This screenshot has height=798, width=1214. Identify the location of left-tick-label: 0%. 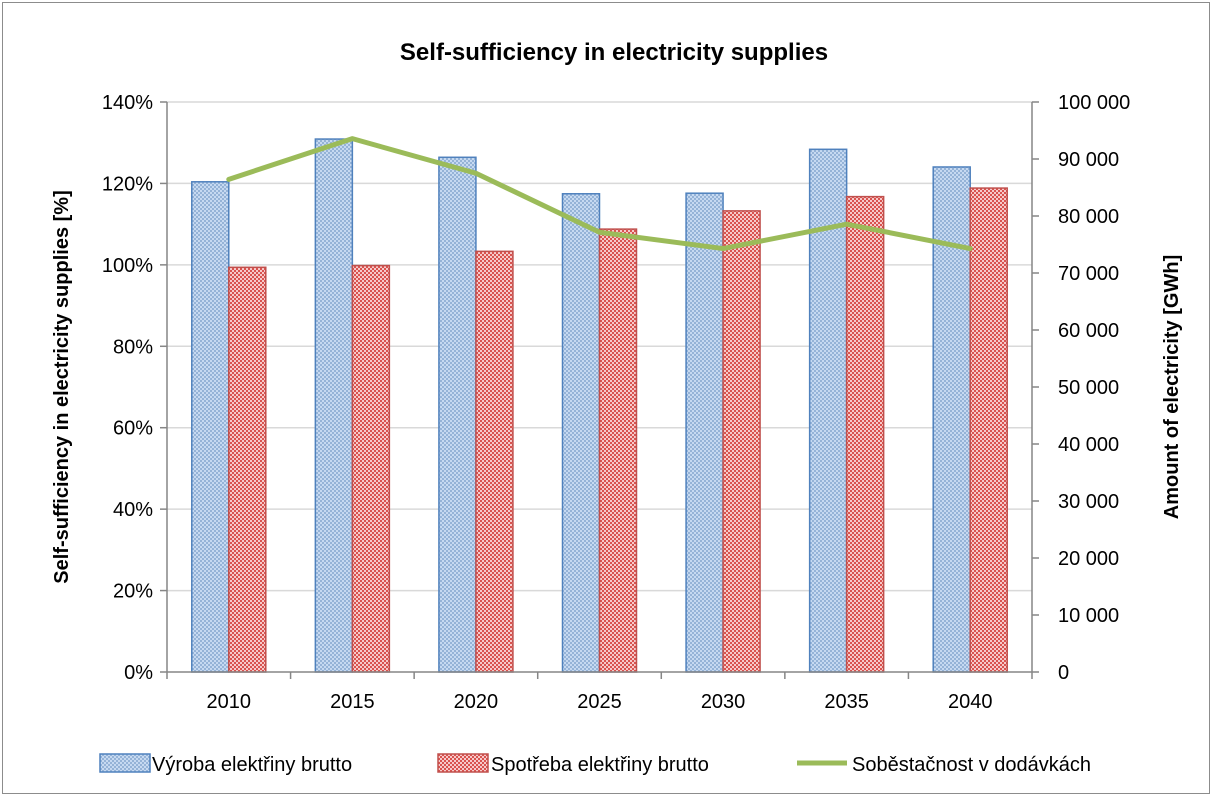
(138, 673).